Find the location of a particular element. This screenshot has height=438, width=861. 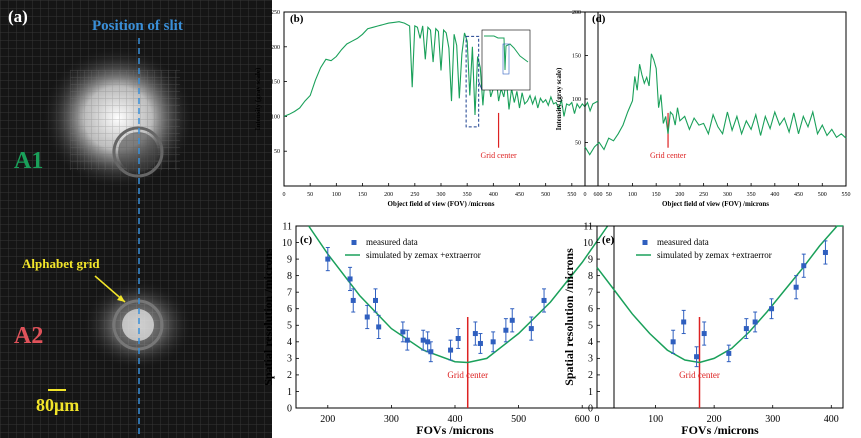

zoom-connector is located at coordinates (480, 86).